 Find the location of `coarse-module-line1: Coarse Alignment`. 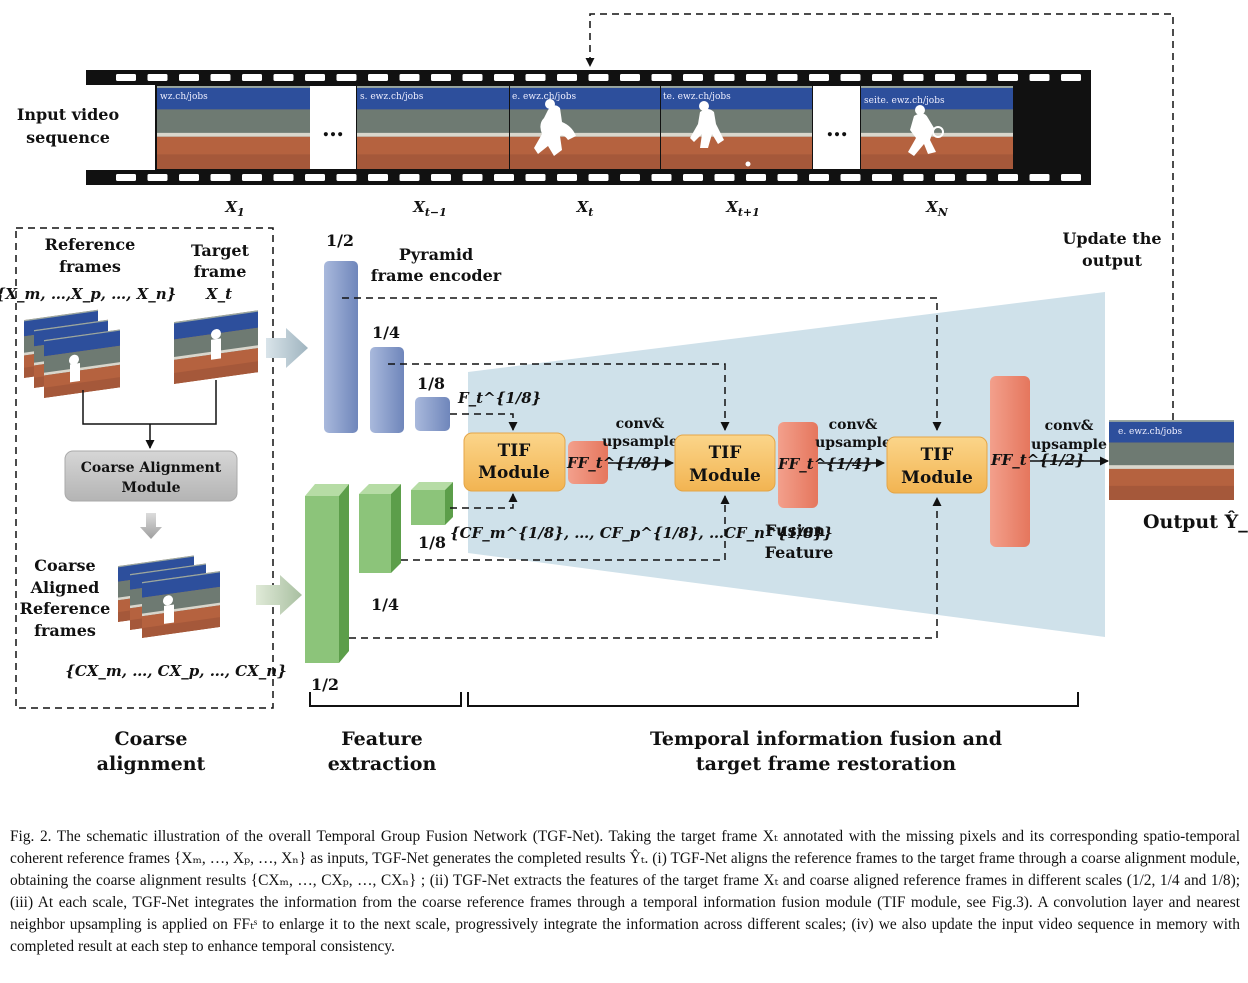

coarse-module-line1: Coarse Alignment is located at coordinates (151, 468).